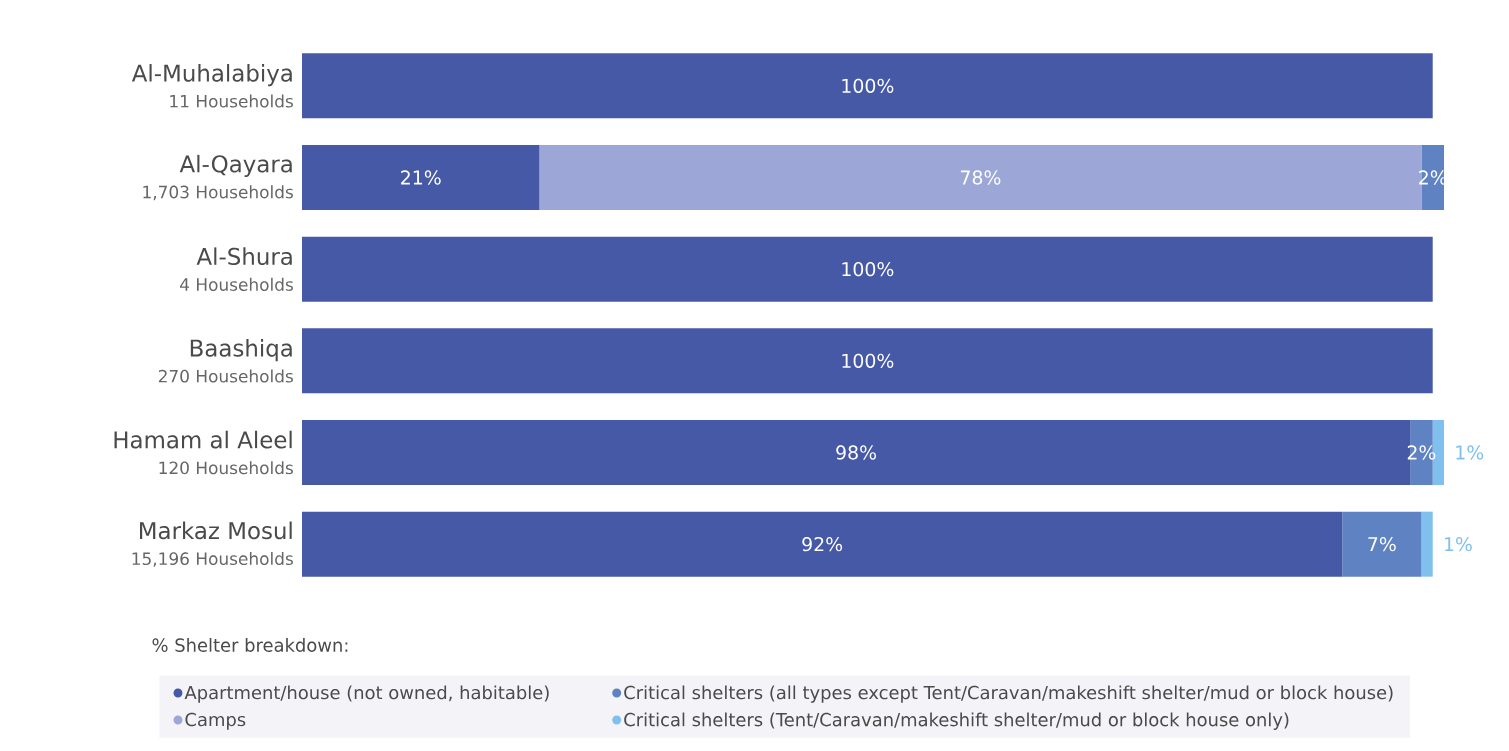  Describe the element at coordinates (241, 350) in the screenshot. I see `y-tick-label: Baashiqa` at that location.